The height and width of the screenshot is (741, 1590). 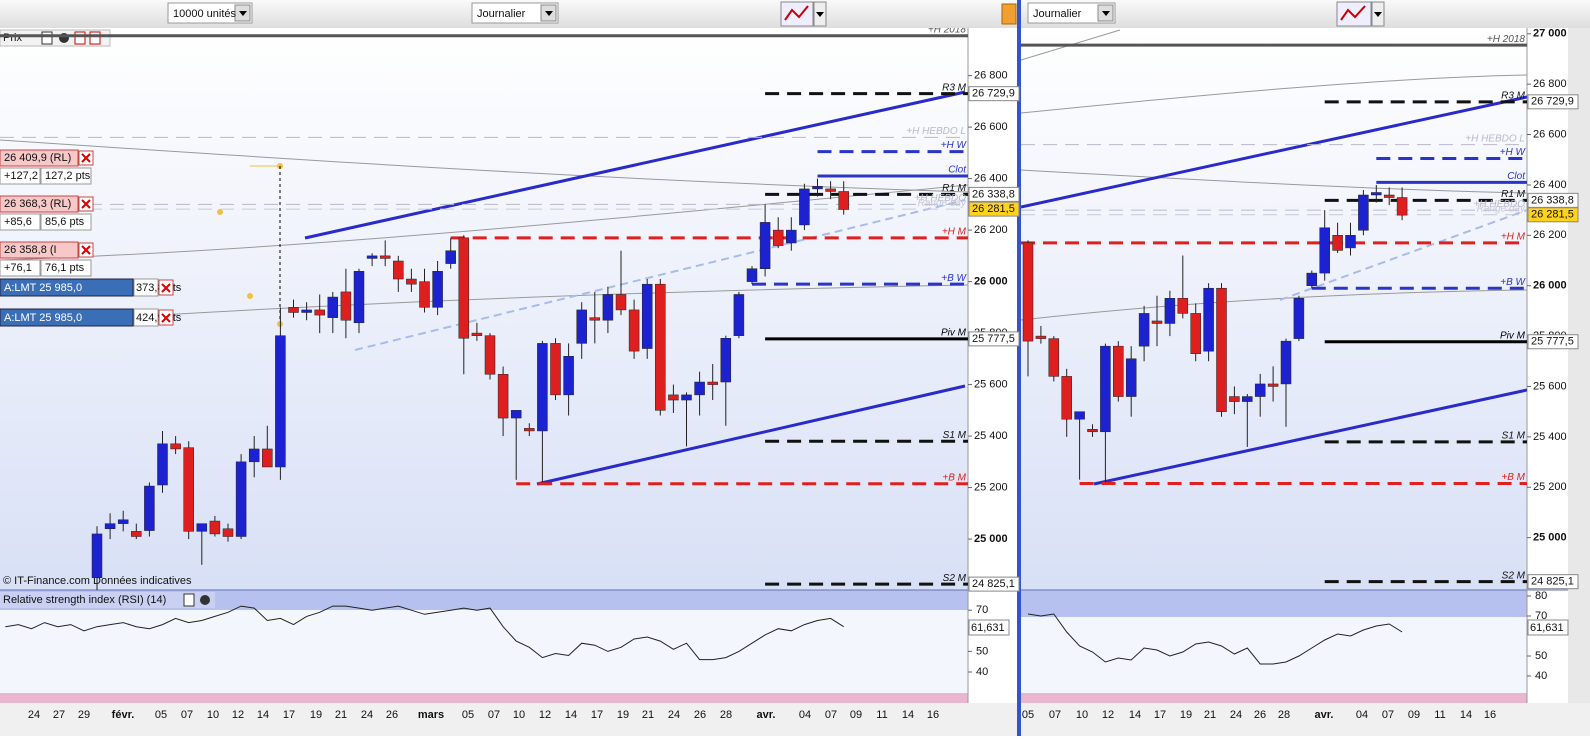 I want to click on panel-title: Prix, so click(x=12, y=38).